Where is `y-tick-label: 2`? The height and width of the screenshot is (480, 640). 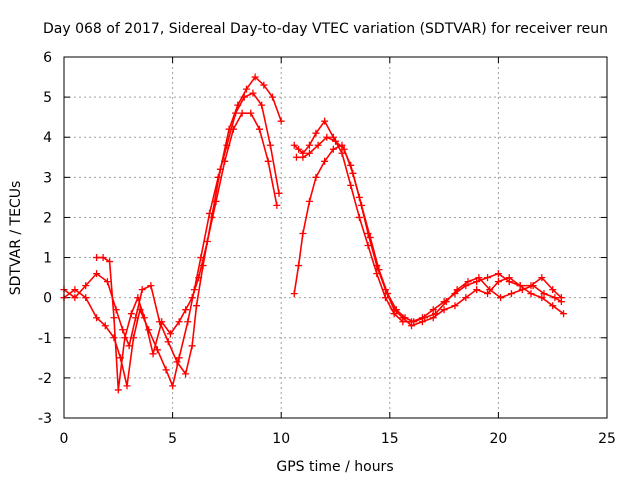 y-tick-label: 2 is located at coordinates (47, 218).